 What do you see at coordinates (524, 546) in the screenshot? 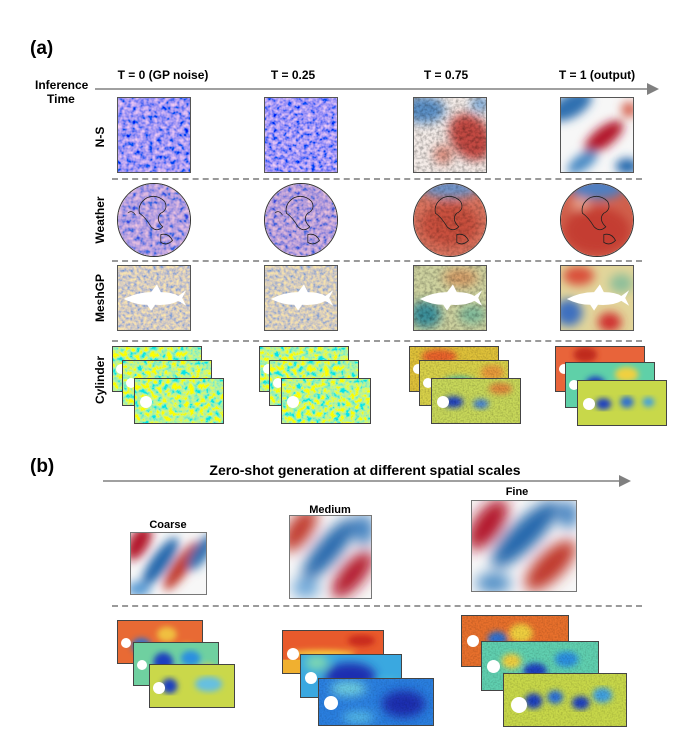
I see `fine-ns-field` at bounding box center [524, 546].